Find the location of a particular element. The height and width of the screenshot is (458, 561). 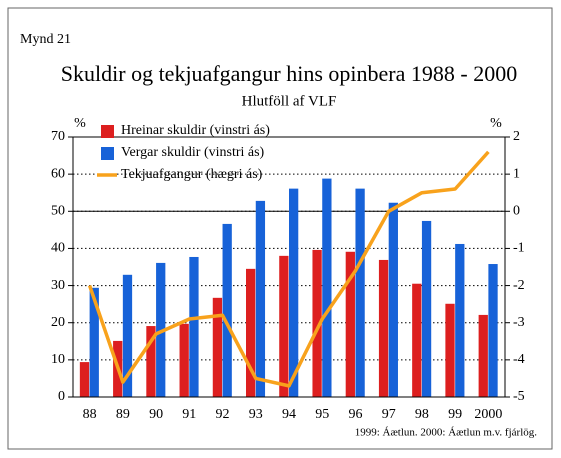

y-tick-label: 70 is located at coordinates (58, 136).